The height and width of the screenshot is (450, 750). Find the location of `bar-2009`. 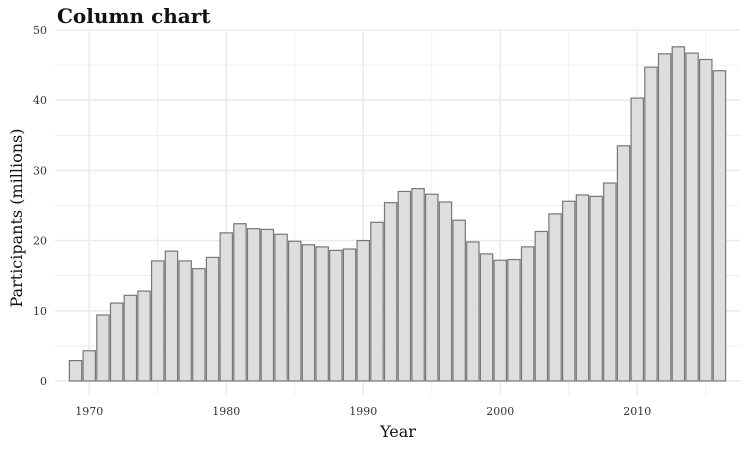

bar-2009 is located at coordinates (623, 263).